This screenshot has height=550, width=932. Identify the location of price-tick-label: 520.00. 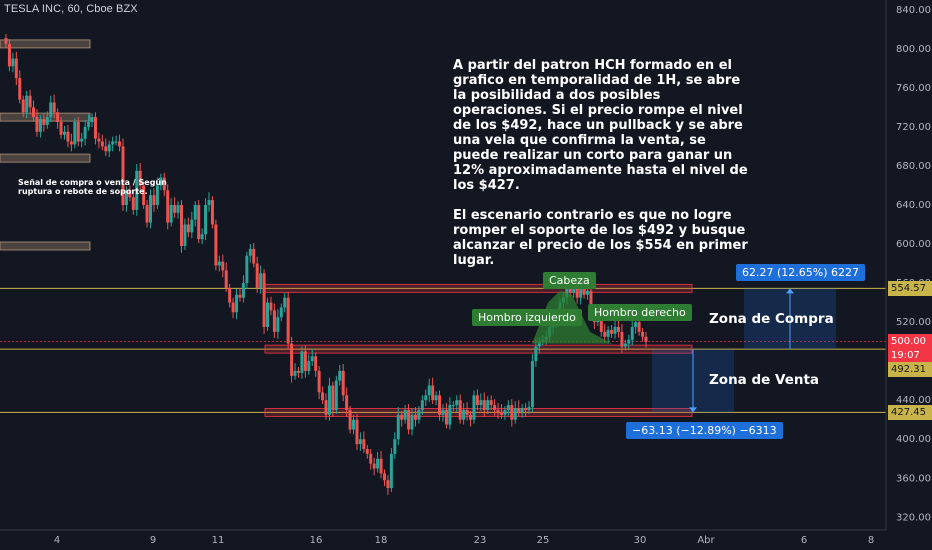
(913, 322).